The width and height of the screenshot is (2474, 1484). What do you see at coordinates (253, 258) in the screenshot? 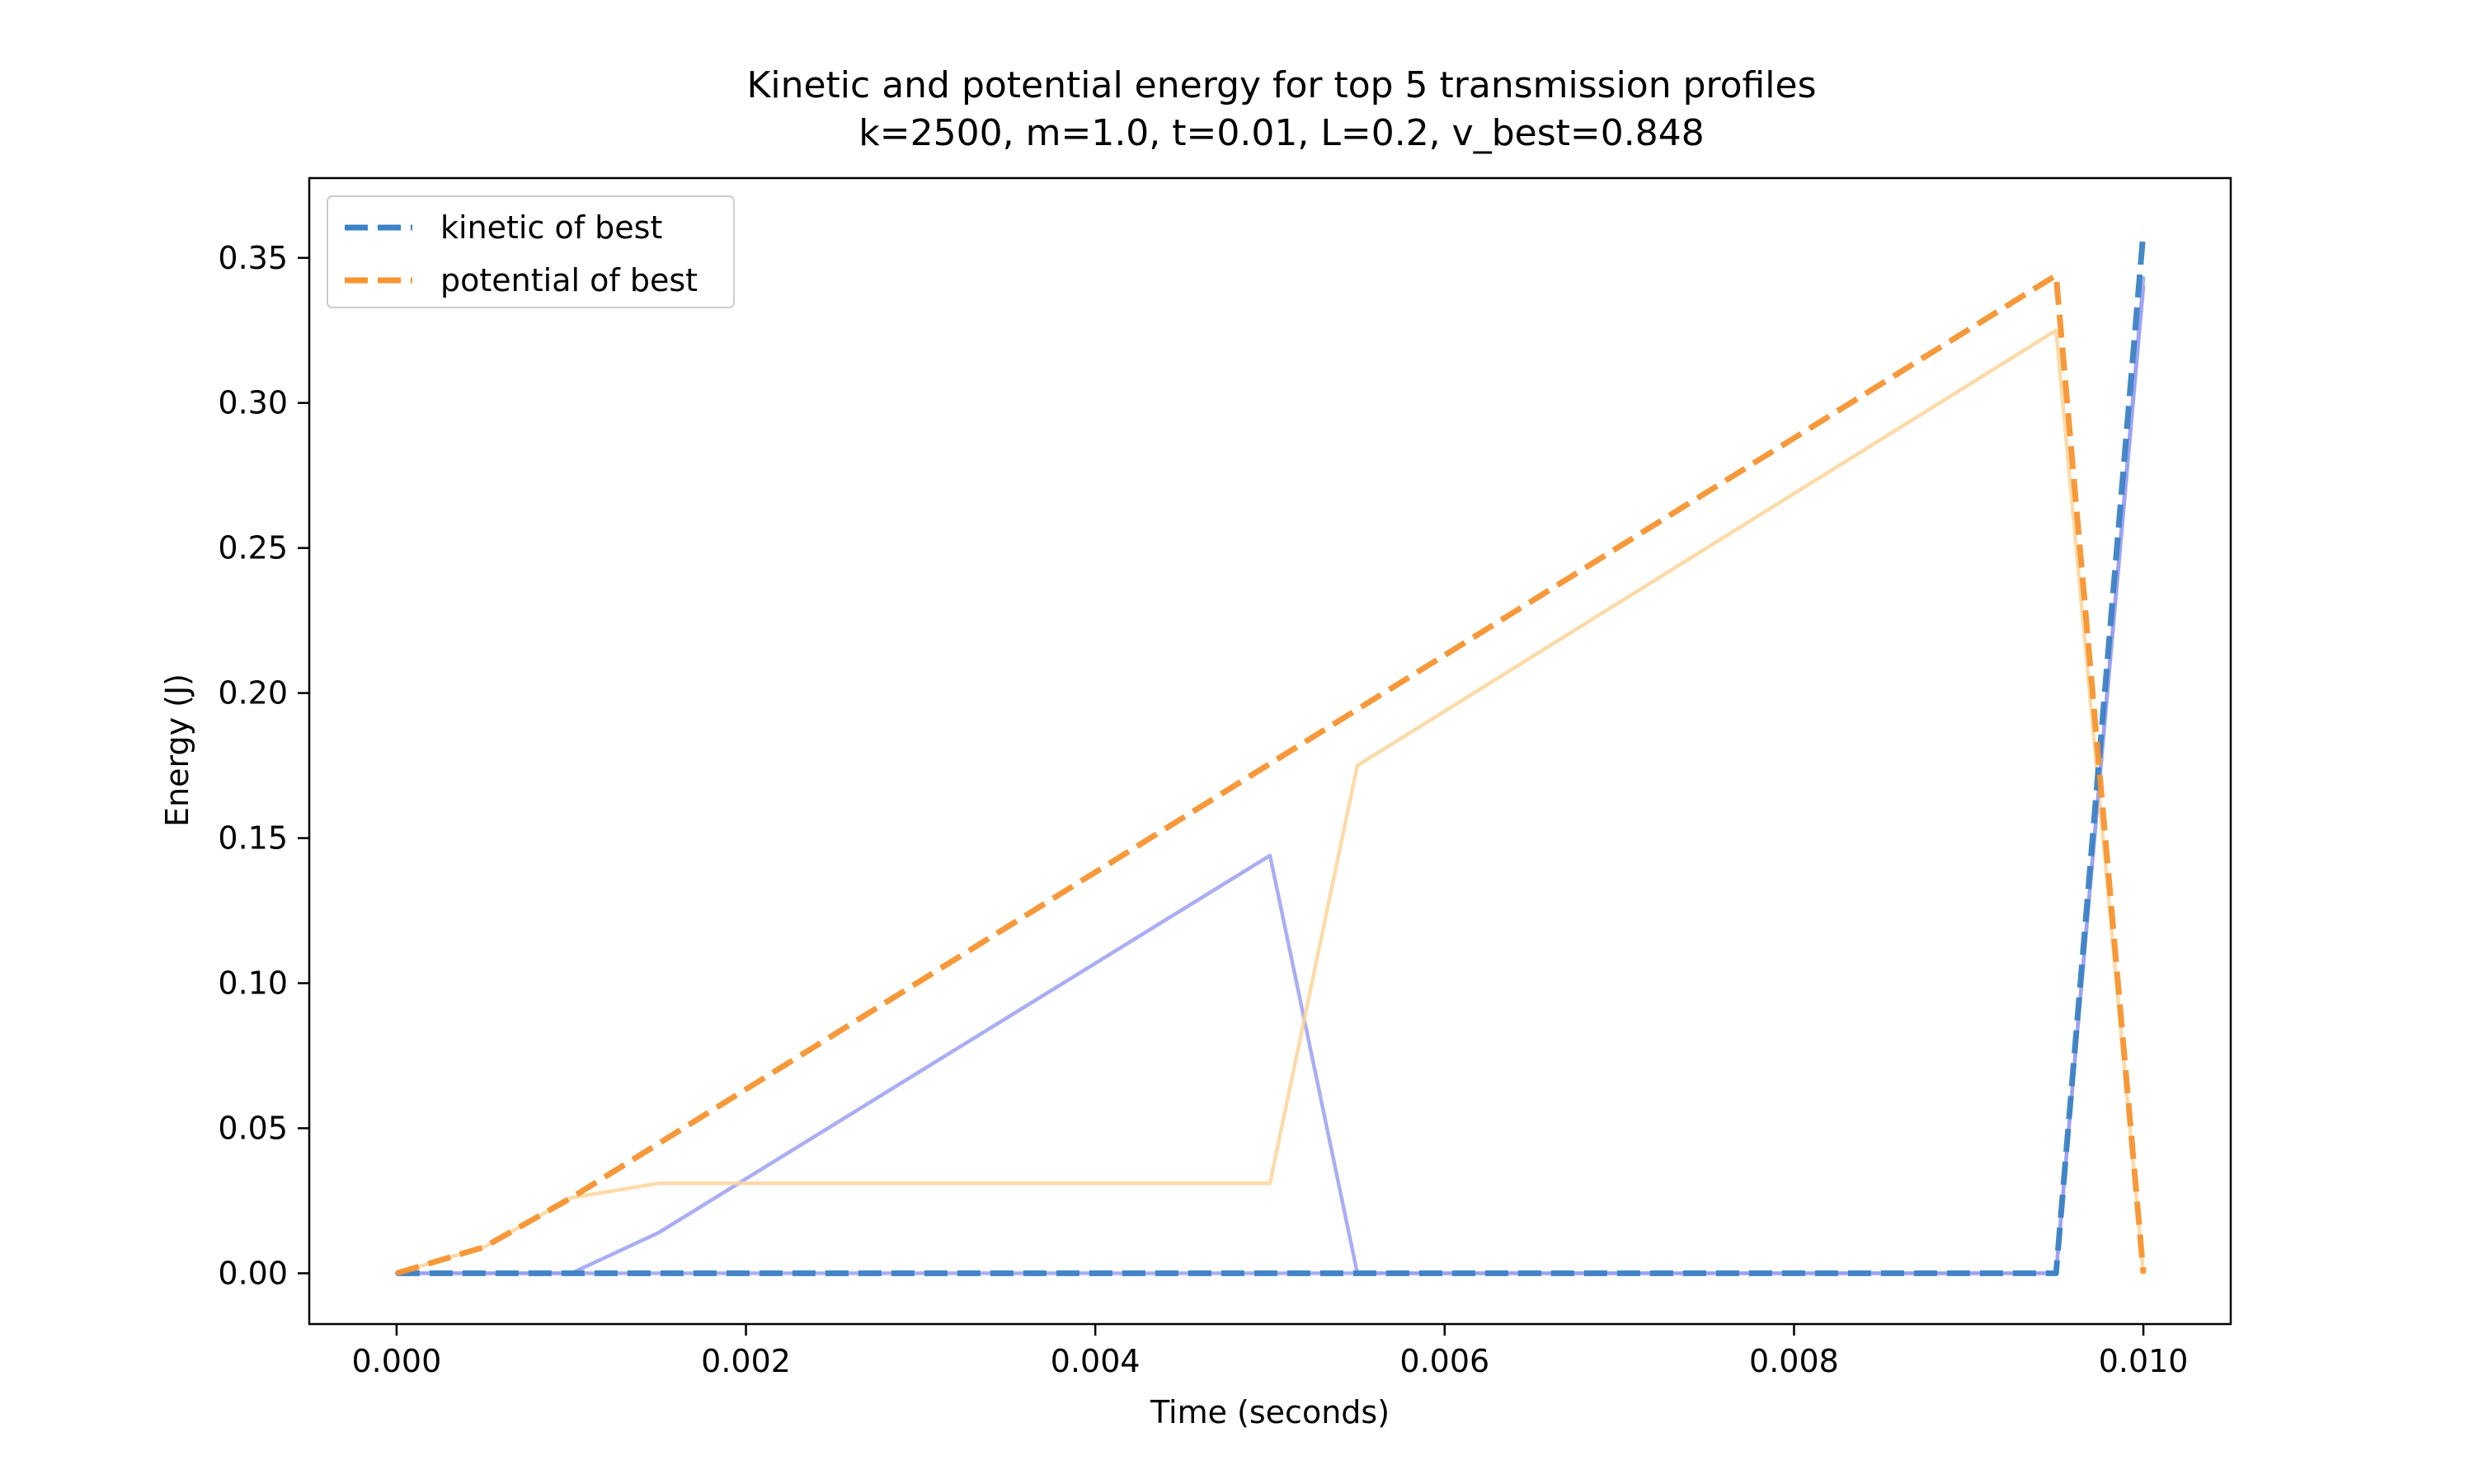
I see `y-tick-label: 0.35` at bounding box center [253, 258].